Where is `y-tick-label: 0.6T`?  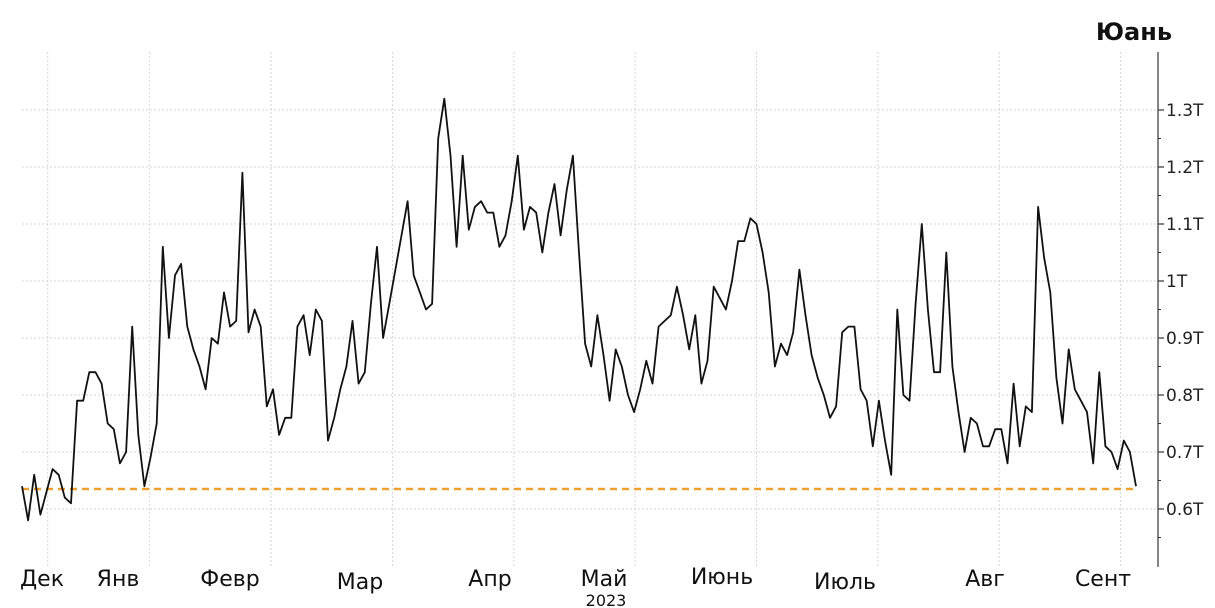 y-tick-label: 0.6T is located at coordinates (1185, 510).